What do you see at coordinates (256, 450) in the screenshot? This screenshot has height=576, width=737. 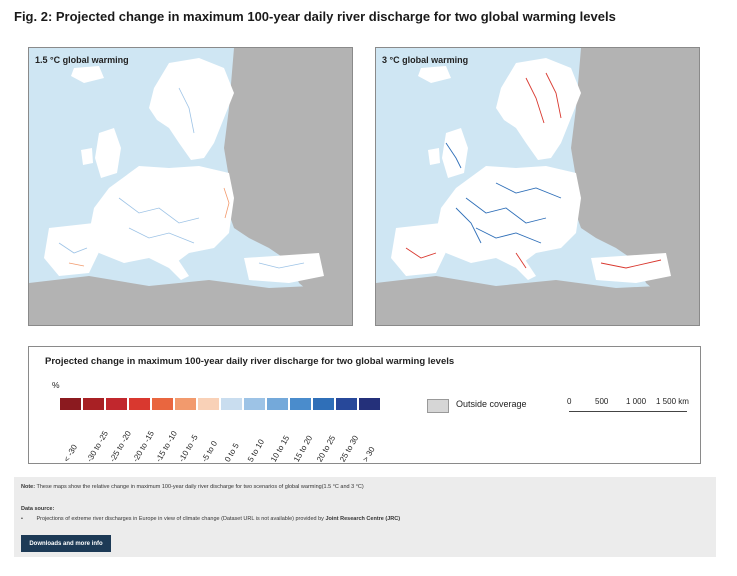 I see `legend-swatch-label-8: 5 to 10` at bounding box center [256, 450].